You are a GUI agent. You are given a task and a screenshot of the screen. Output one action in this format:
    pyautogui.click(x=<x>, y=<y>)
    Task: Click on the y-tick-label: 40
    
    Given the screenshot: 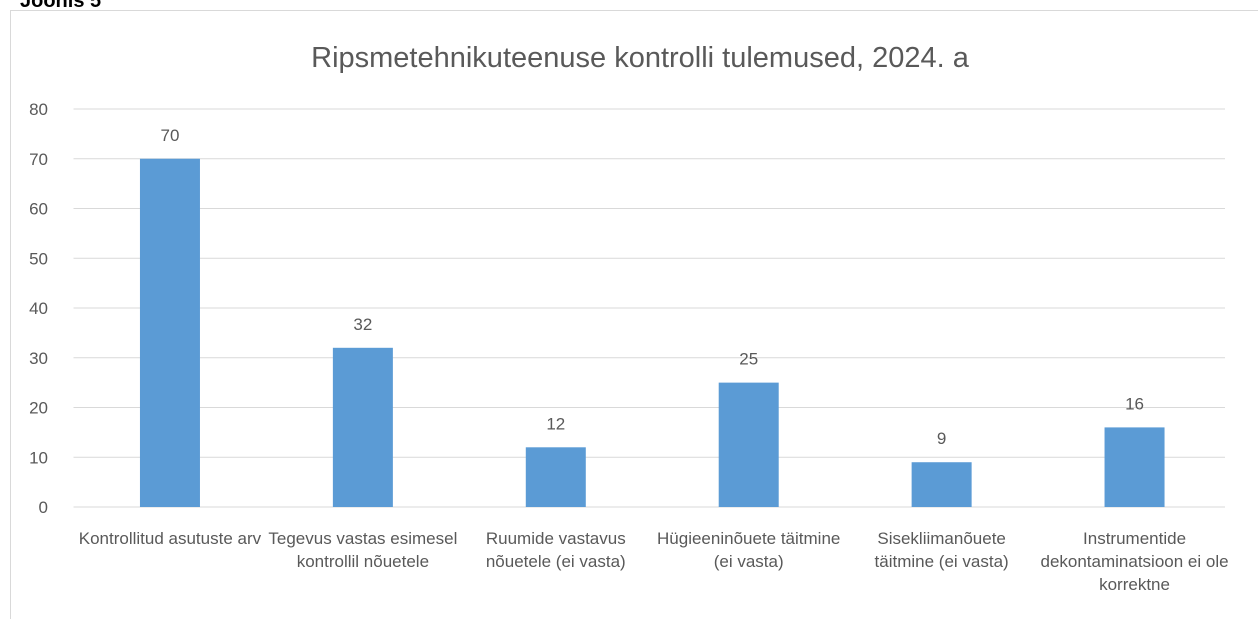 What is the action you would take?
    pyautogui.click(x=38, y=308)
    